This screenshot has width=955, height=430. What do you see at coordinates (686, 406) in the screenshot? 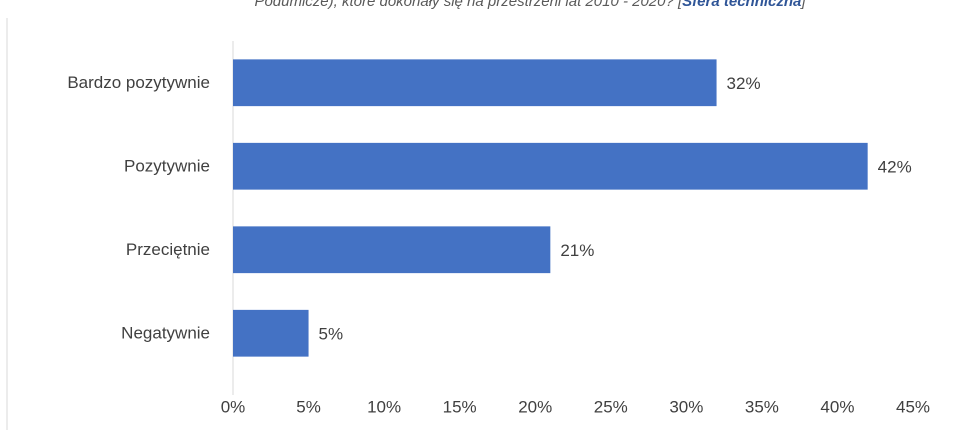
I see `x-tick-label: 30%` at bounding box center [686, 406].